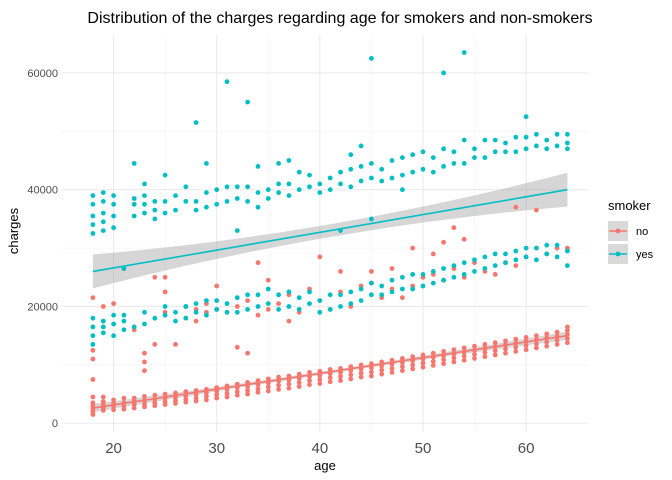  Describe the element at coordinates (319, 448) in the screenshot. I see `x-tick-label: 40` at that location.